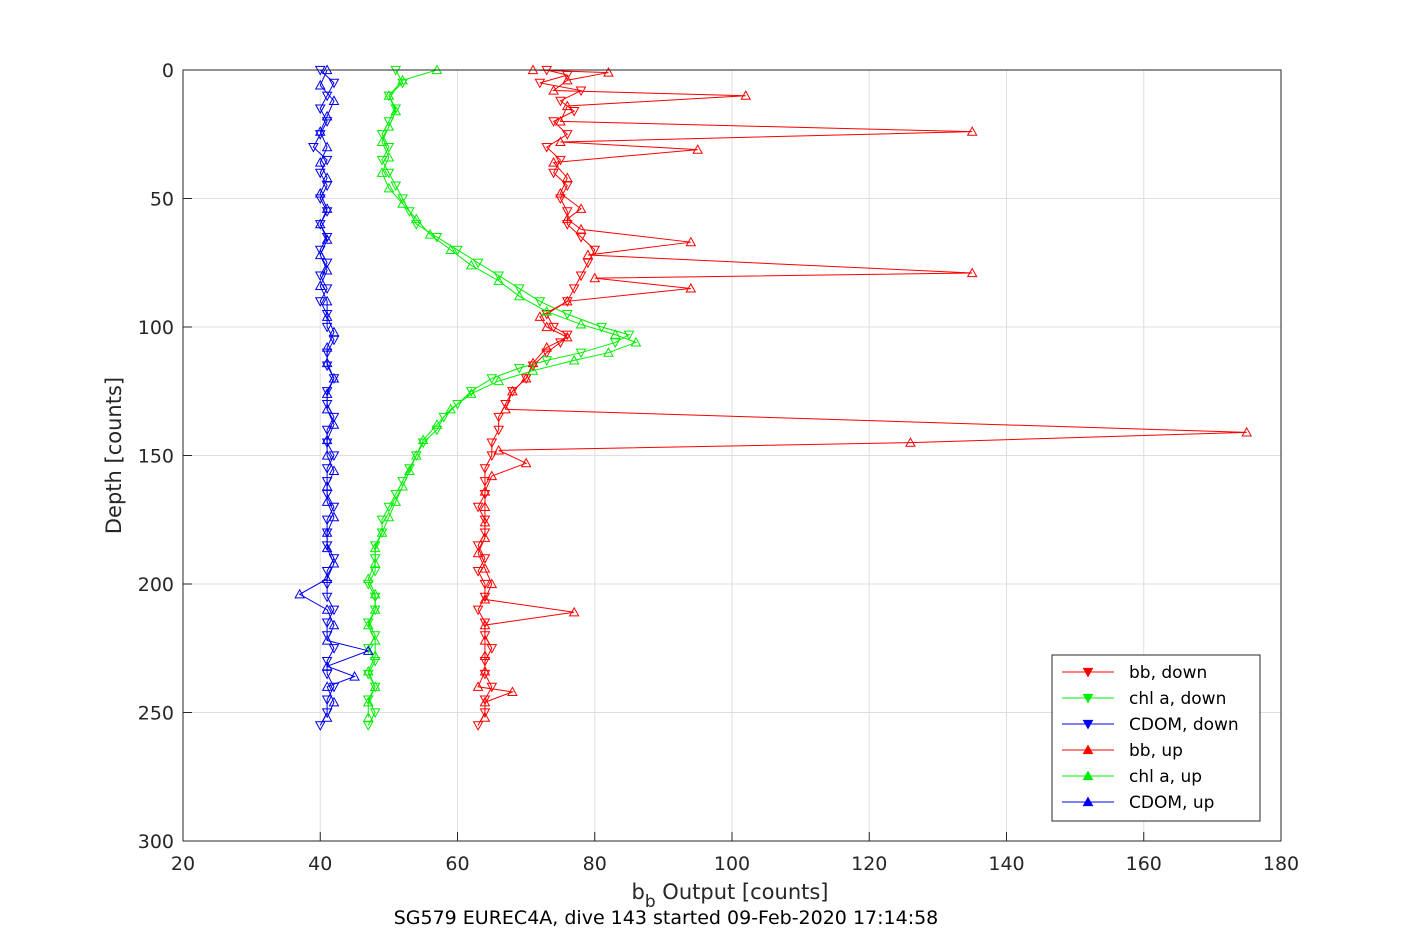 This screenshot has height=945, width=1417. Describe the element at coordinates (156, 585) in the screenshot. I see `y-tick-label: 200` at that location.